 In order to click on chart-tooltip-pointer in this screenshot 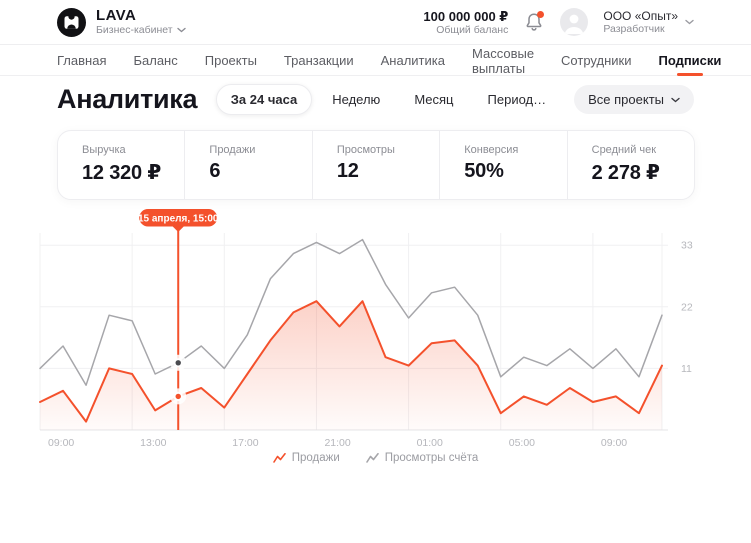, I will do `click(178, 229)`.